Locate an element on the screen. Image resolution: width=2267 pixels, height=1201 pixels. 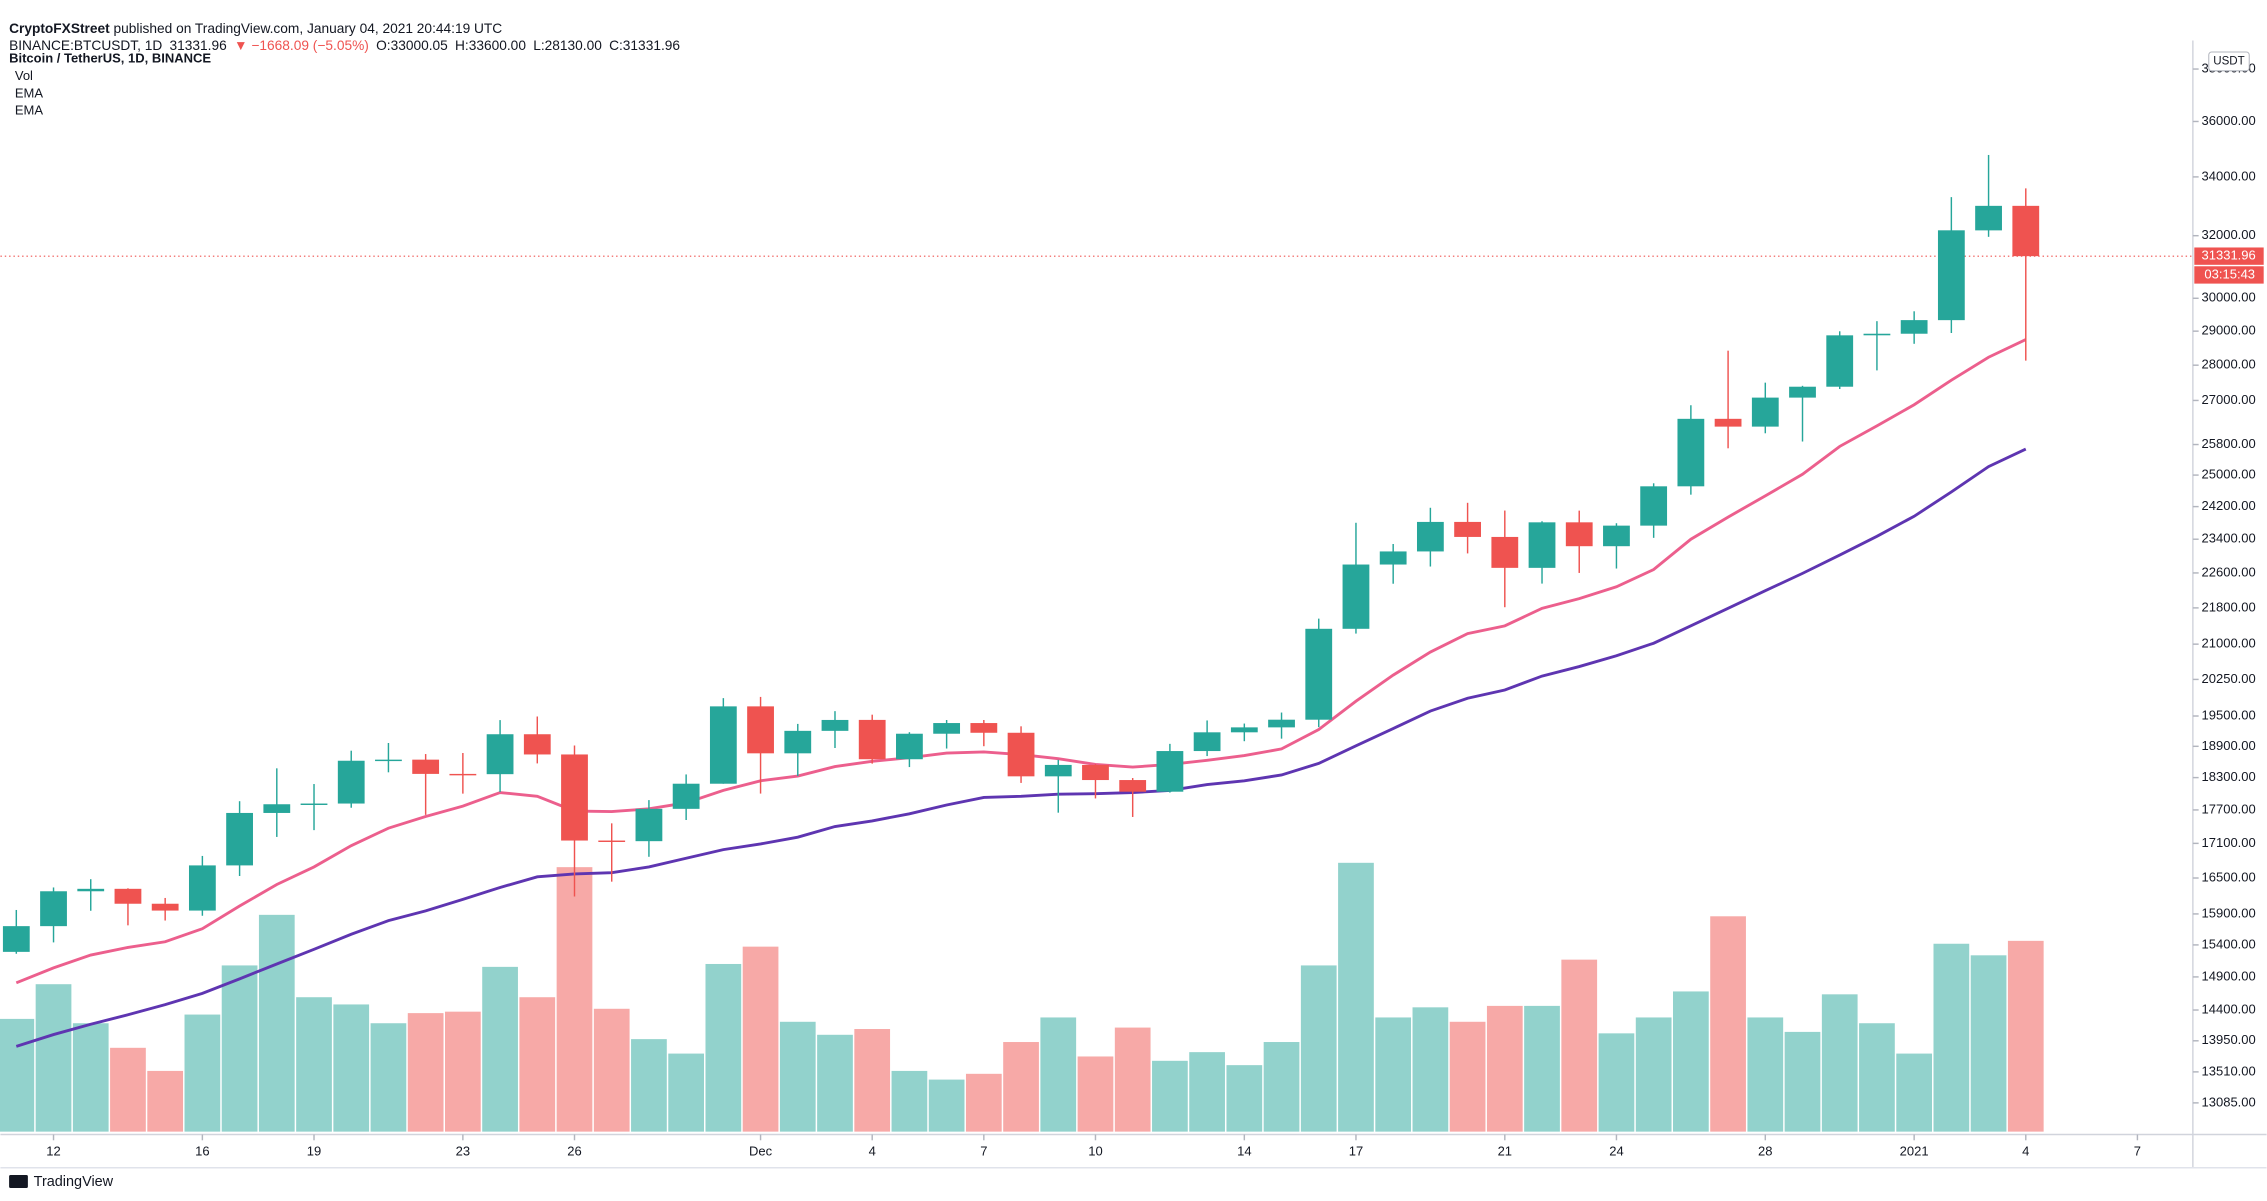
y-tick-label: 21000.00 is located at coordinates (2229, 643).